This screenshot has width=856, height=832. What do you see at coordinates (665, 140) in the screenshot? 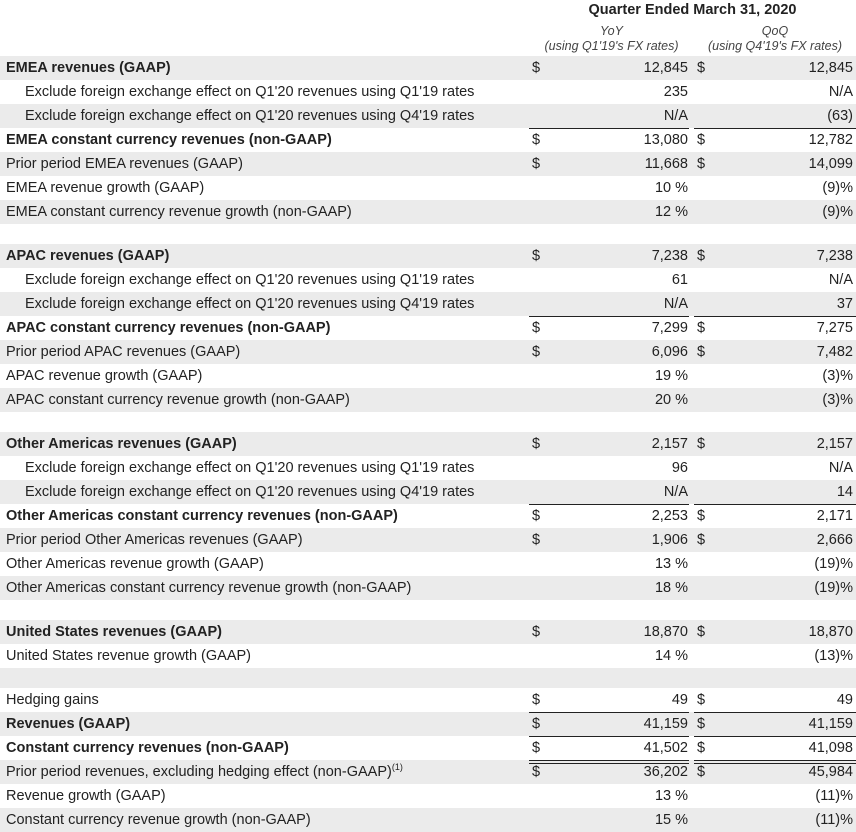
I see `yoy-value: 13,080` at bounding box center [665, 140].